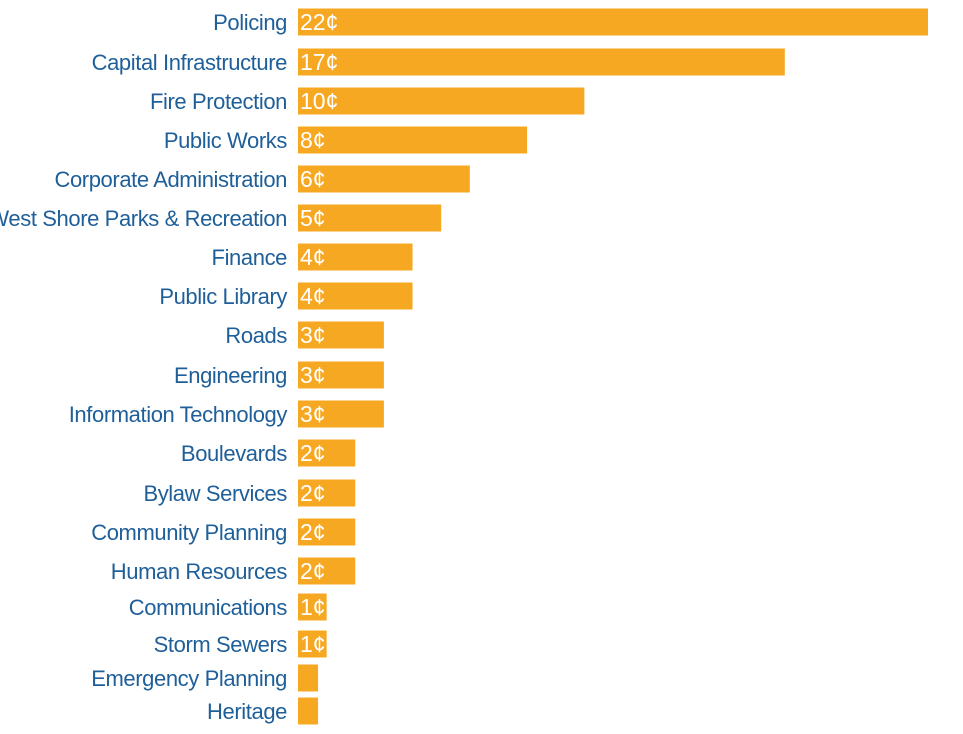 This screenshot has height=734, width=963. I want to click on bar-west-shore-parks-and-recreation, so click(370, 218).